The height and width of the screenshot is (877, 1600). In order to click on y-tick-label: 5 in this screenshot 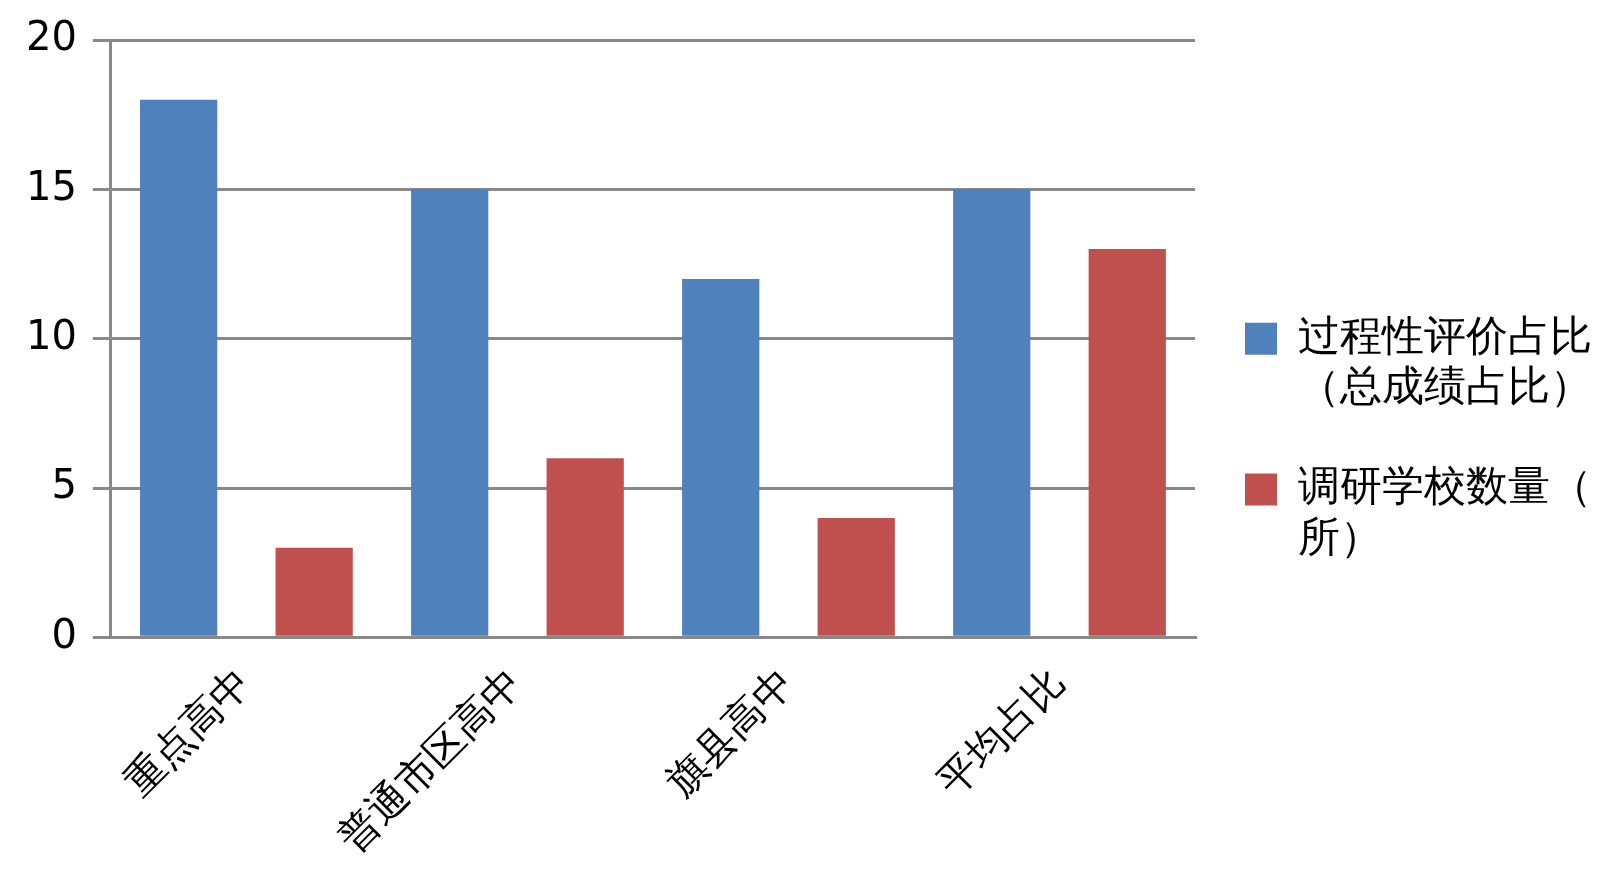, I will do `click(64, 484)`.